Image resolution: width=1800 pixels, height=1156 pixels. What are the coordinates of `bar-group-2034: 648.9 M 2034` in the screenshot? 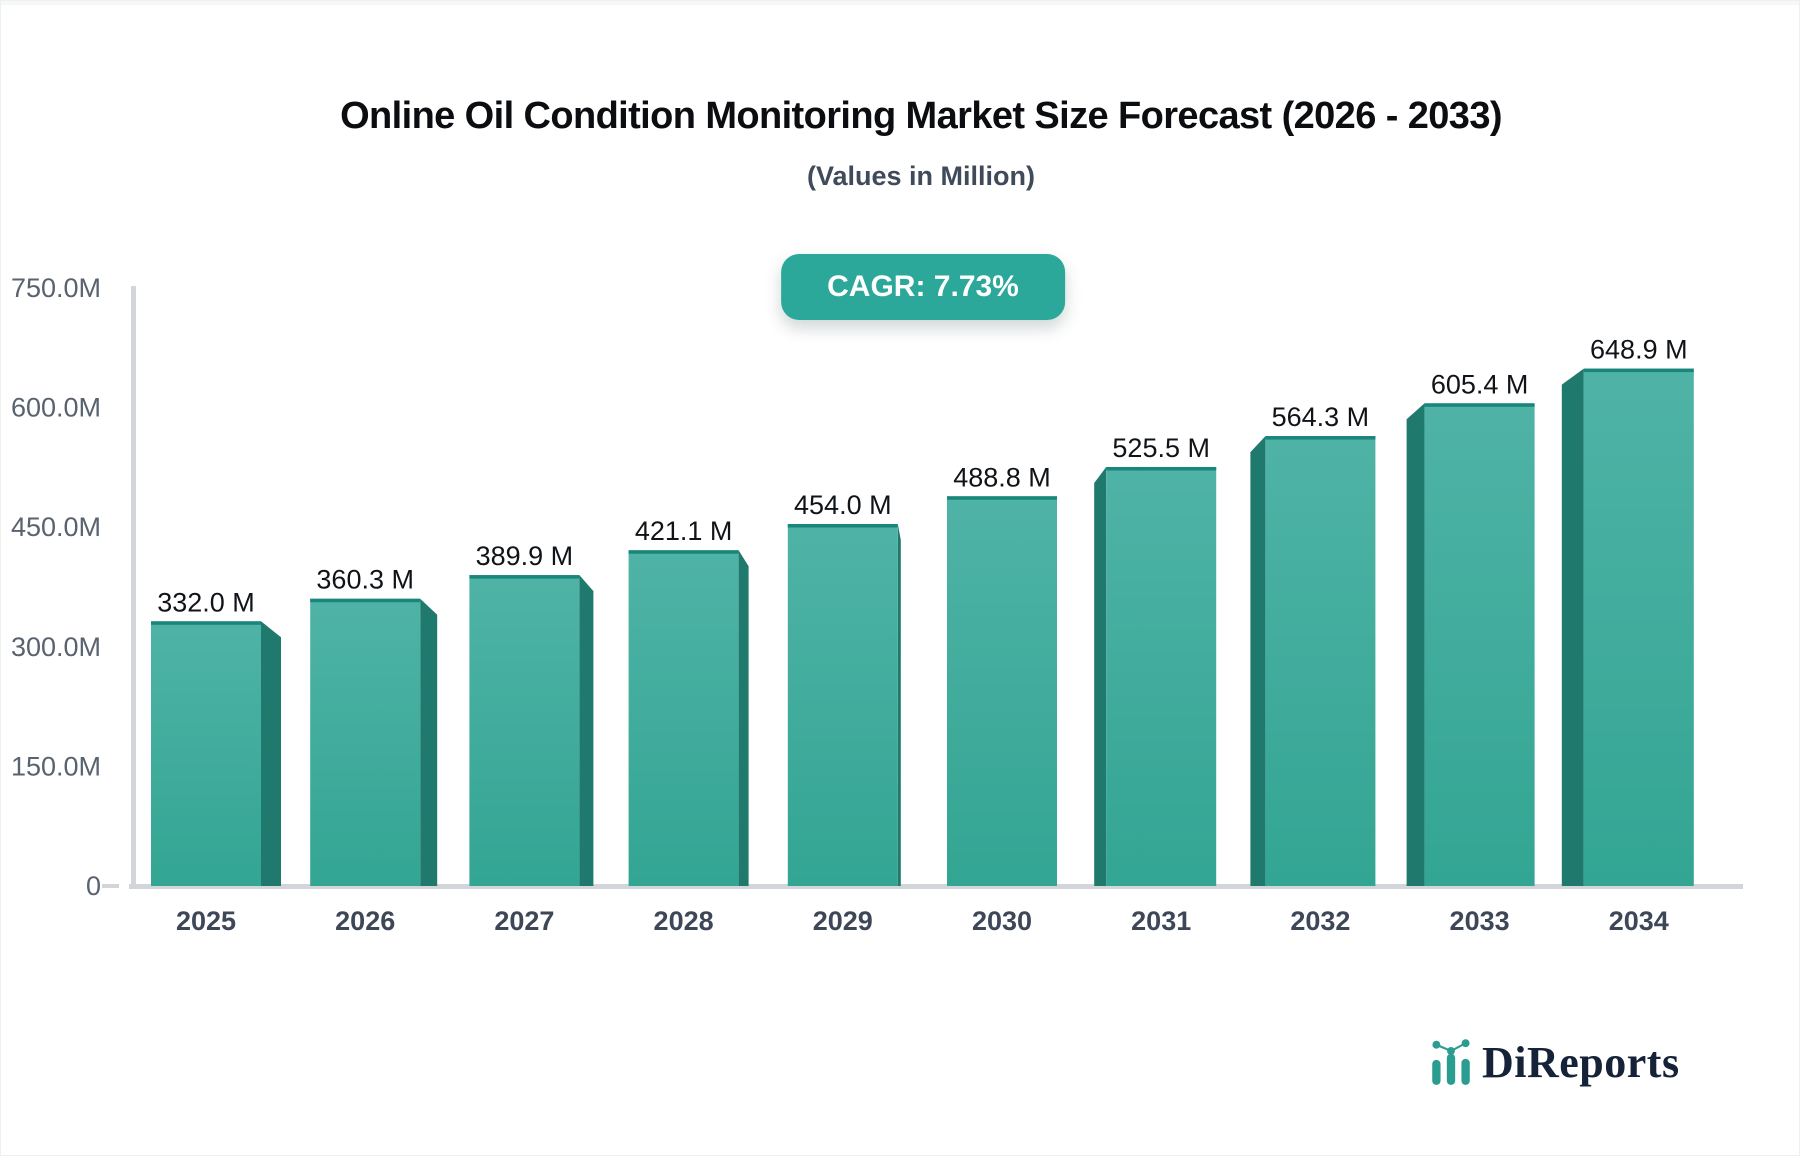 It's located at (1627, 635).